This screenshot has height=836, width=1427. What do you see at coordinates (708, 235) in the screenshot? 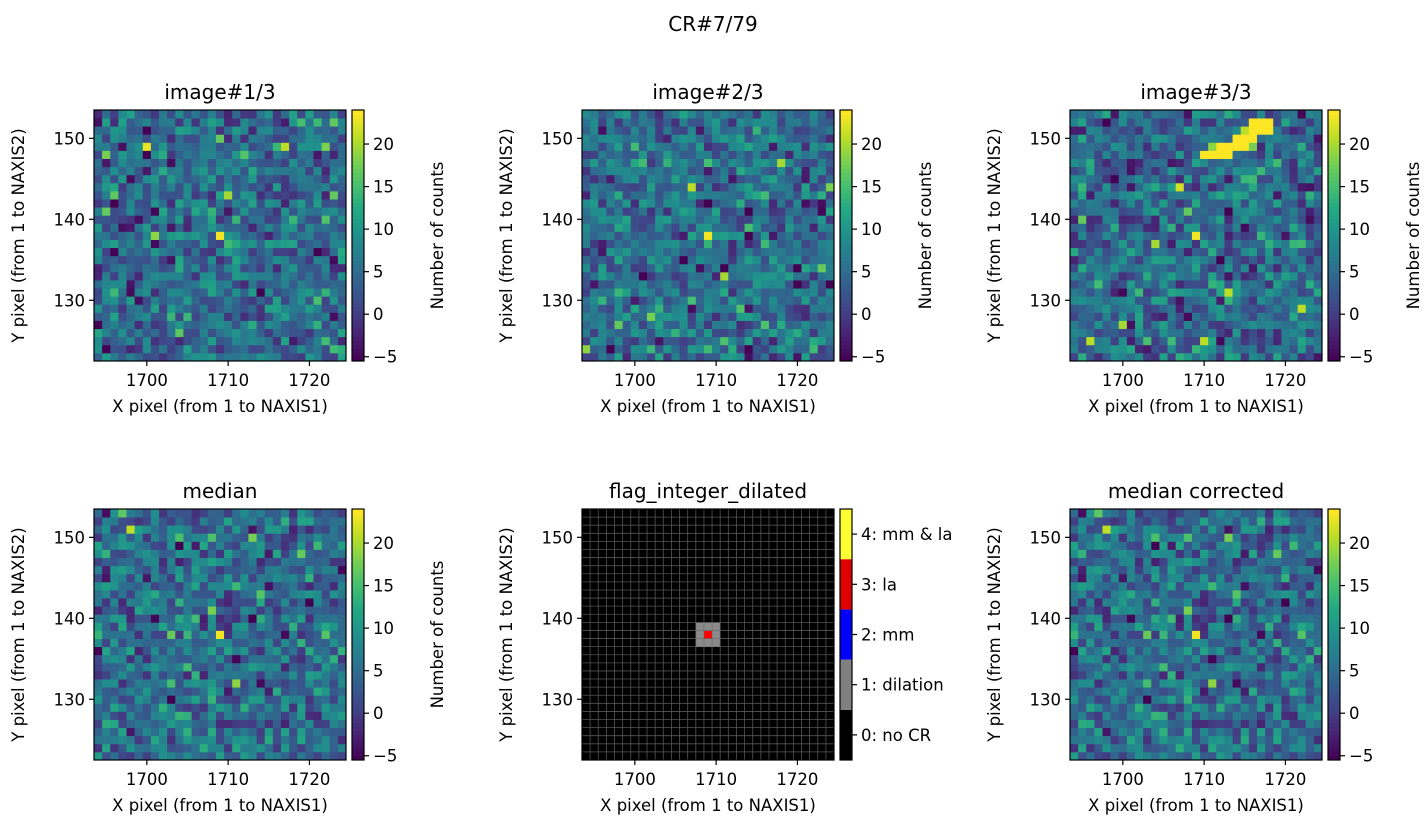
I see `axes-frame` at bounding box center [708, 235].